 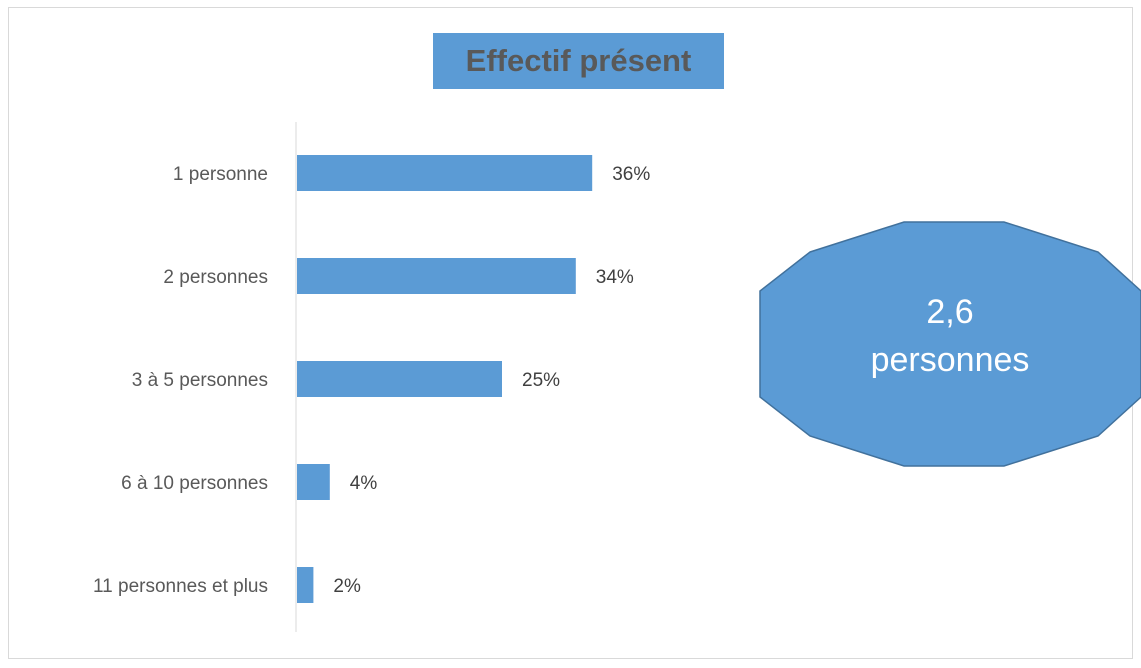 What do you see at coordinates (220, 174) in the screenshot?
I see `category-tick-label: 1 personne` at bounding box center [220, 174].